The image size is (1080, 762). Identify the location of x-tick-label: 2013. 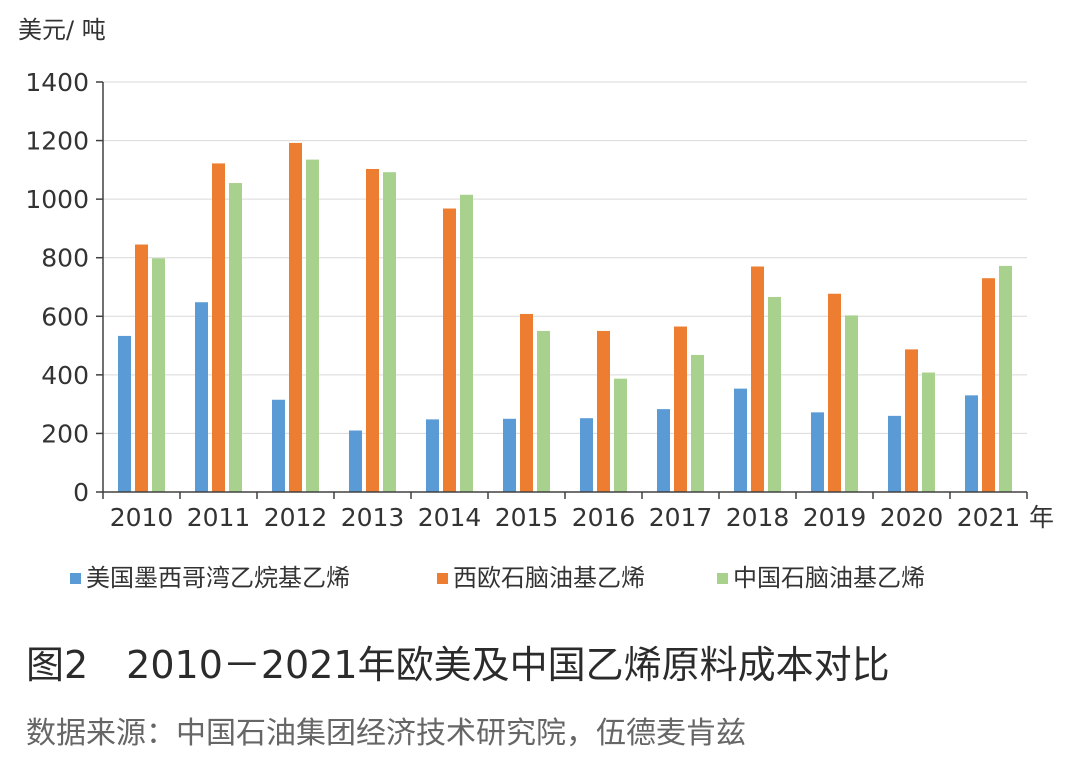
(373, 517).